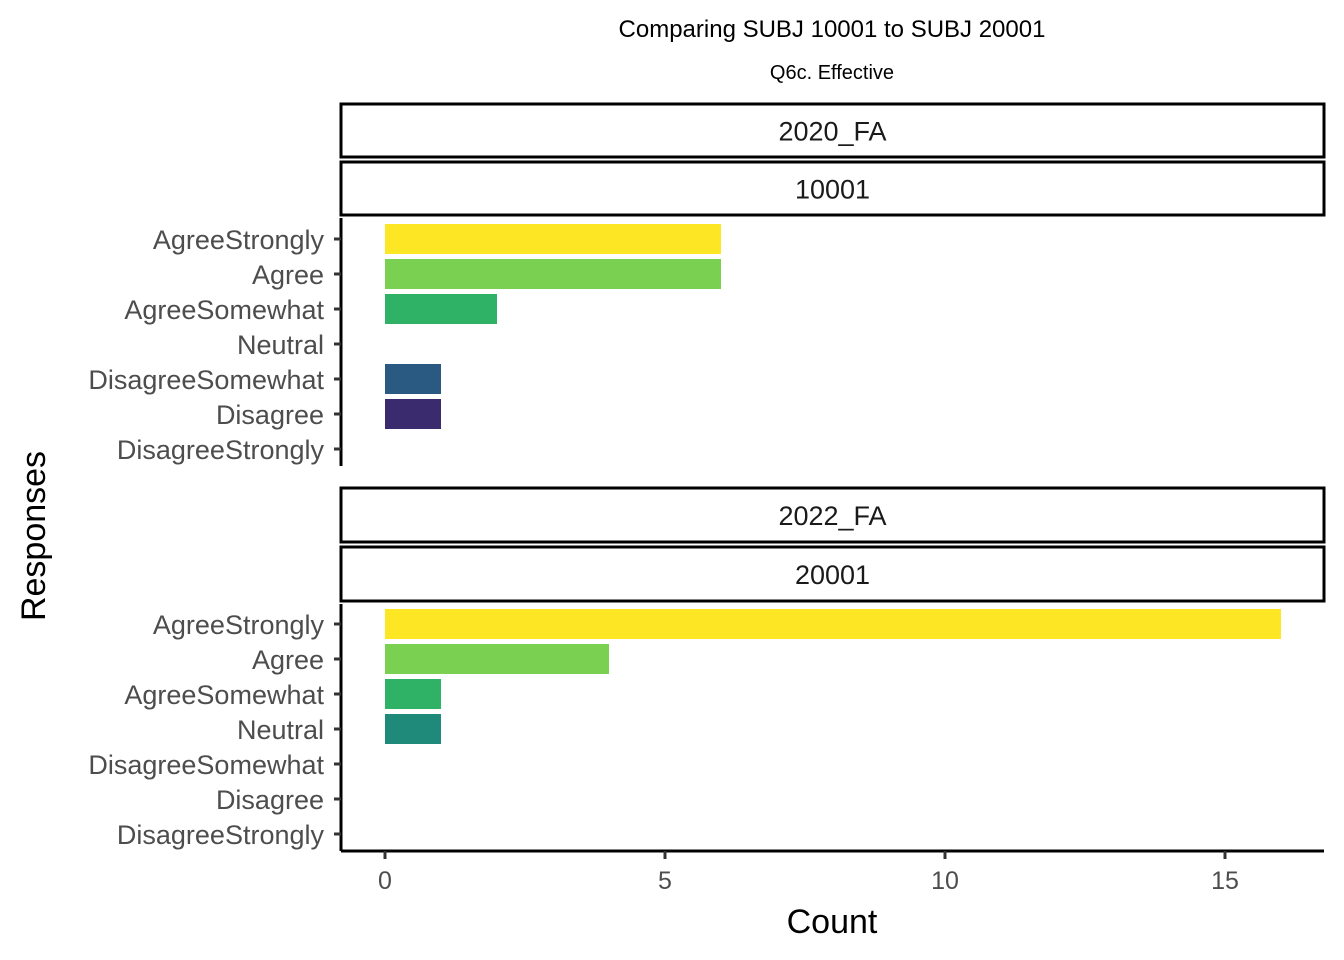 The width and height of the screenshot is (1344, 960). I want to click on strip-bottom-label: 20001, so click(832, 575).